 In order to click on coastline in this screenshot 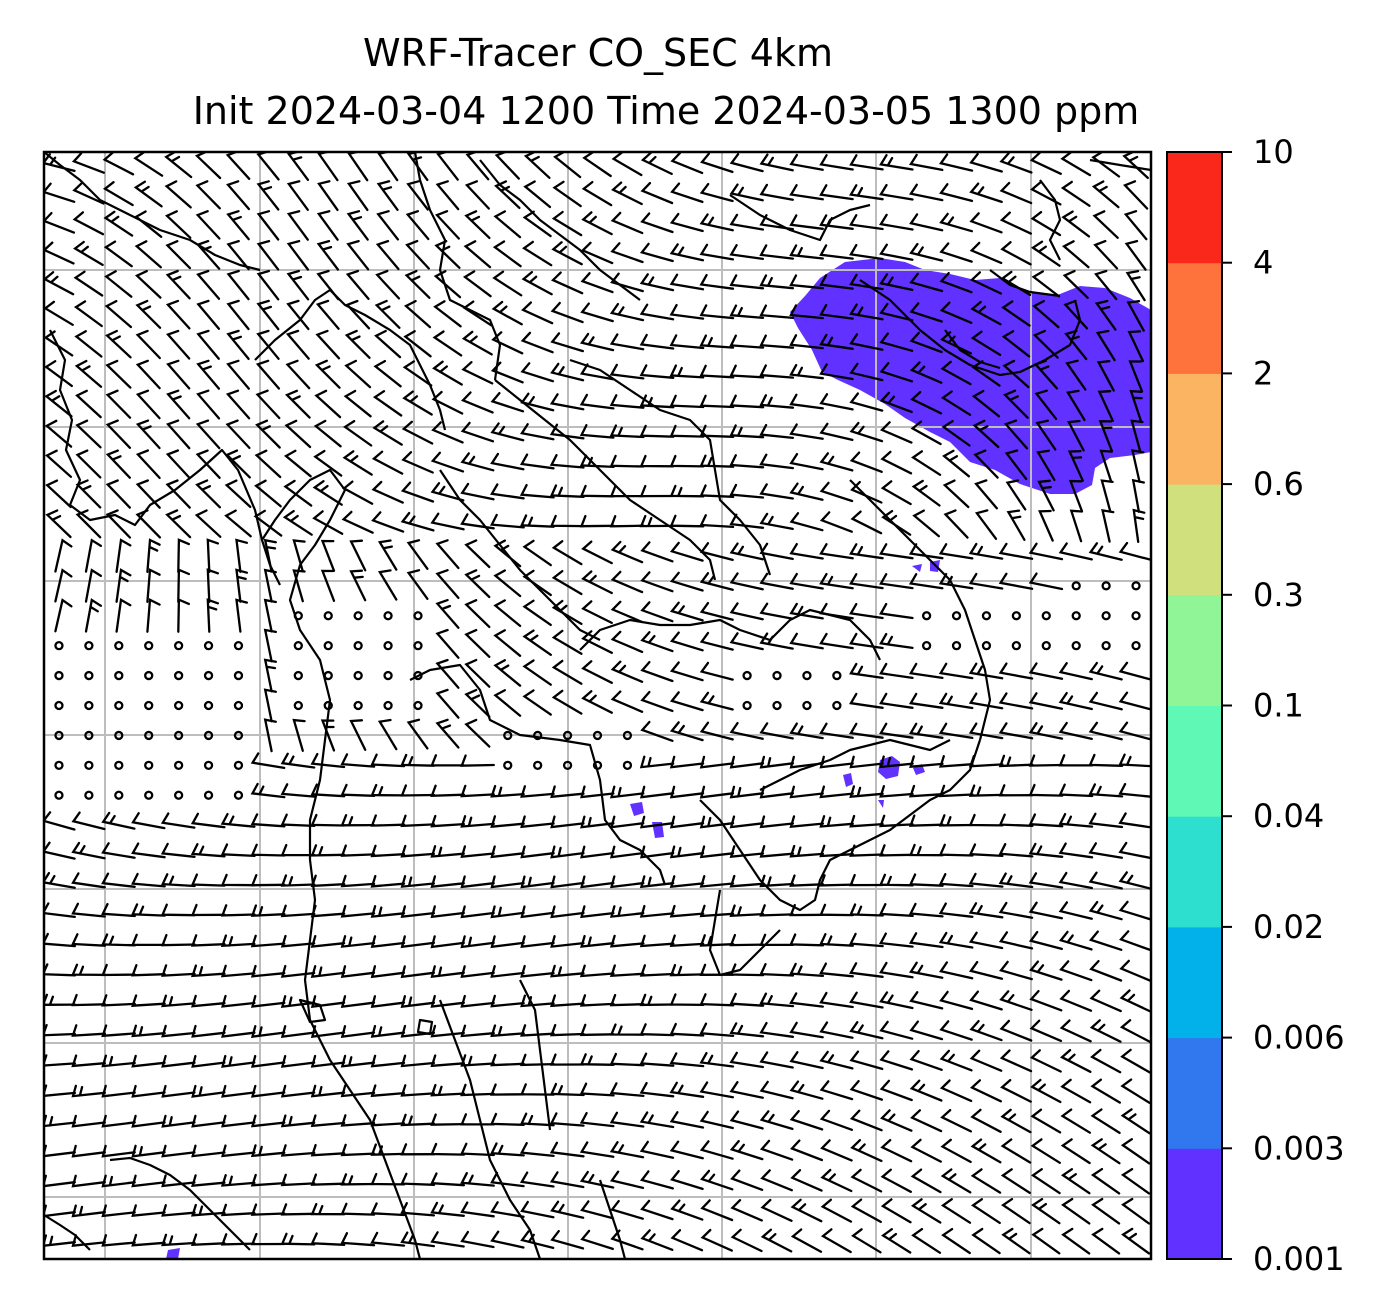, I will do `click(341, 863)`.